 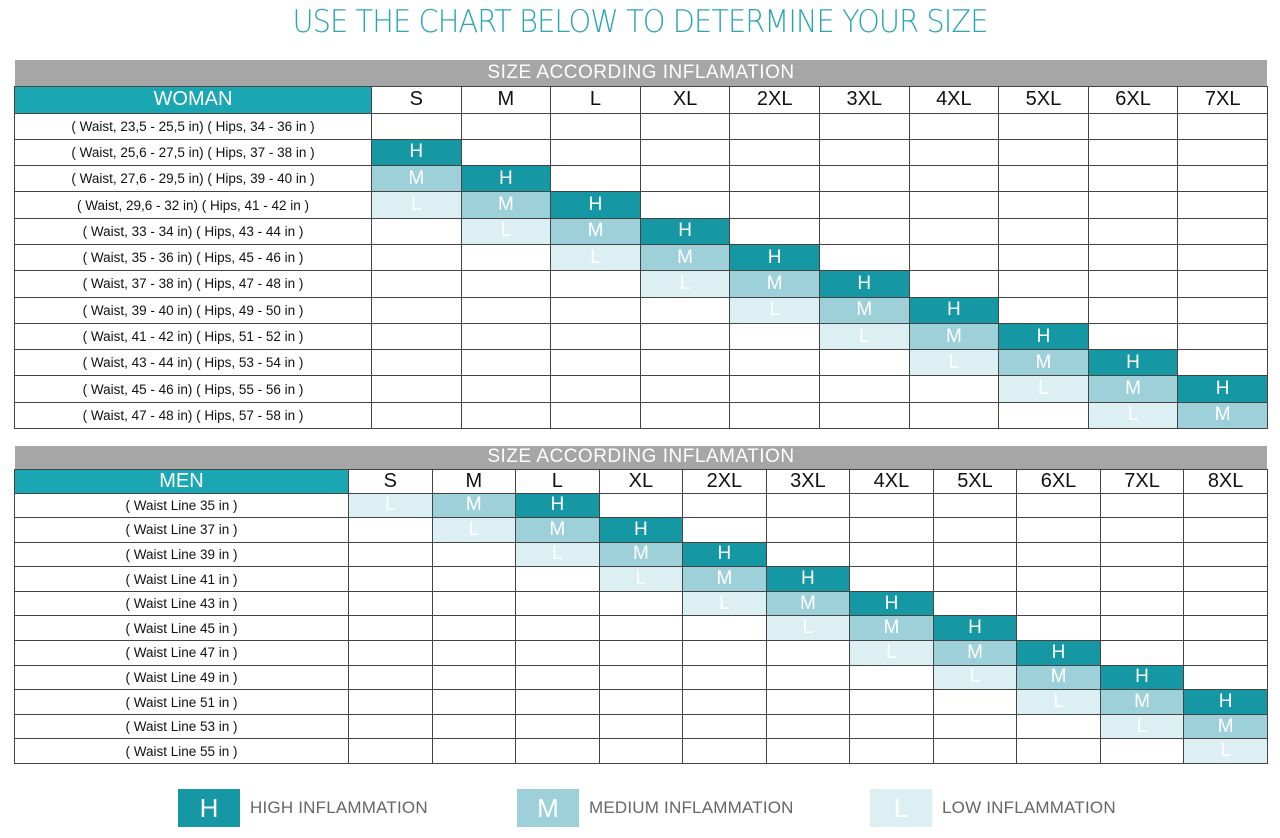 What do you see at coordinates (641, 751) in the screenshot?
I see `table-row: ( Waist Line 55 in ) L` at bounding box center [641, 751].